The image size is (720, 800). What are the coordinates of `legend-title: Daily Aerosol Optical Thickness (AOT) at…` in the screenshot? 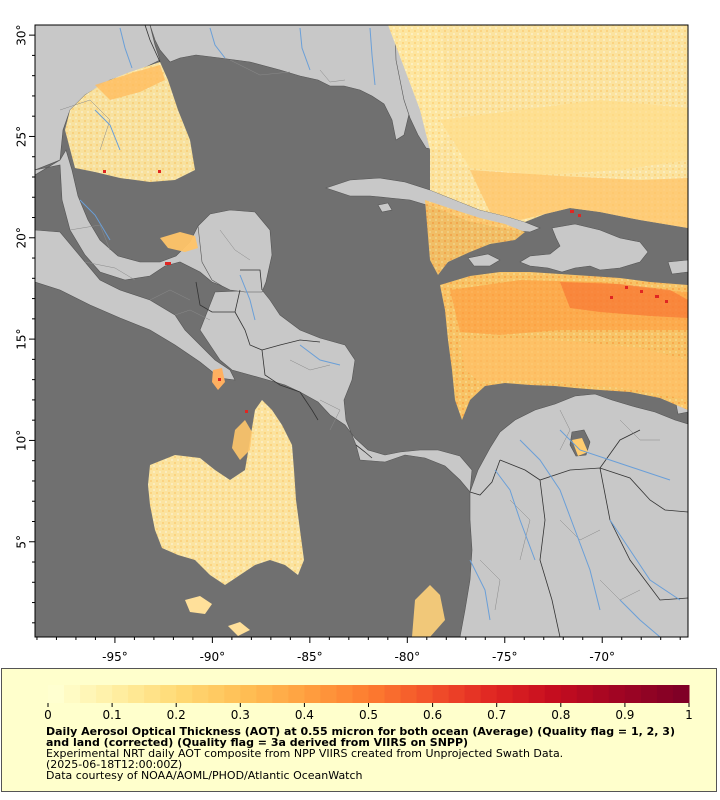 It's located at (360, 737).